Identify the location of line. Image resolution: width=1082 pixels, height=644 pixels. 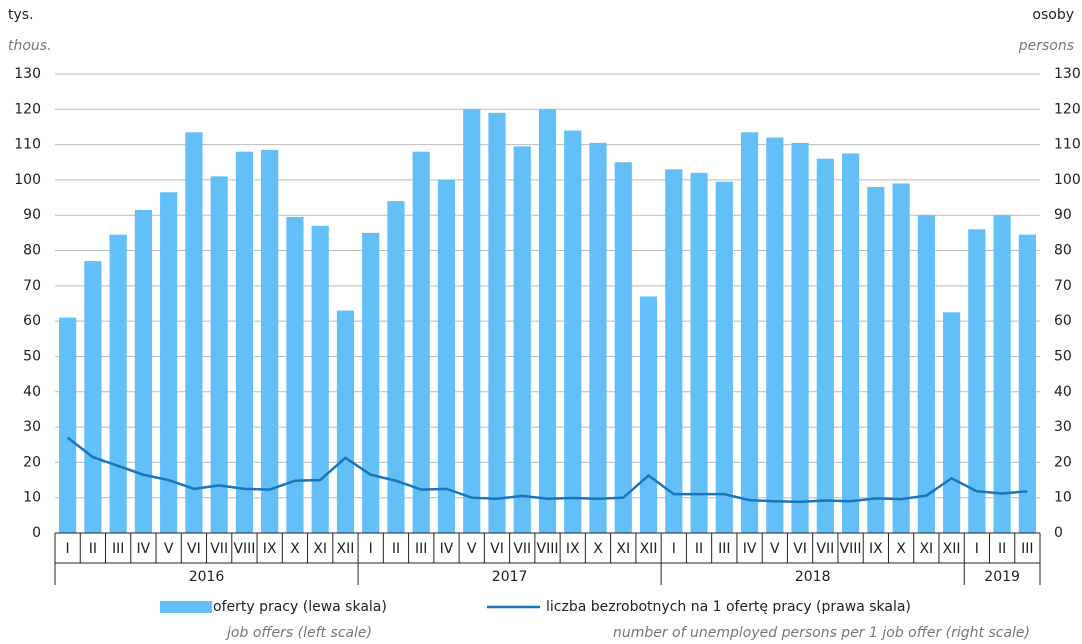
(547, 470).